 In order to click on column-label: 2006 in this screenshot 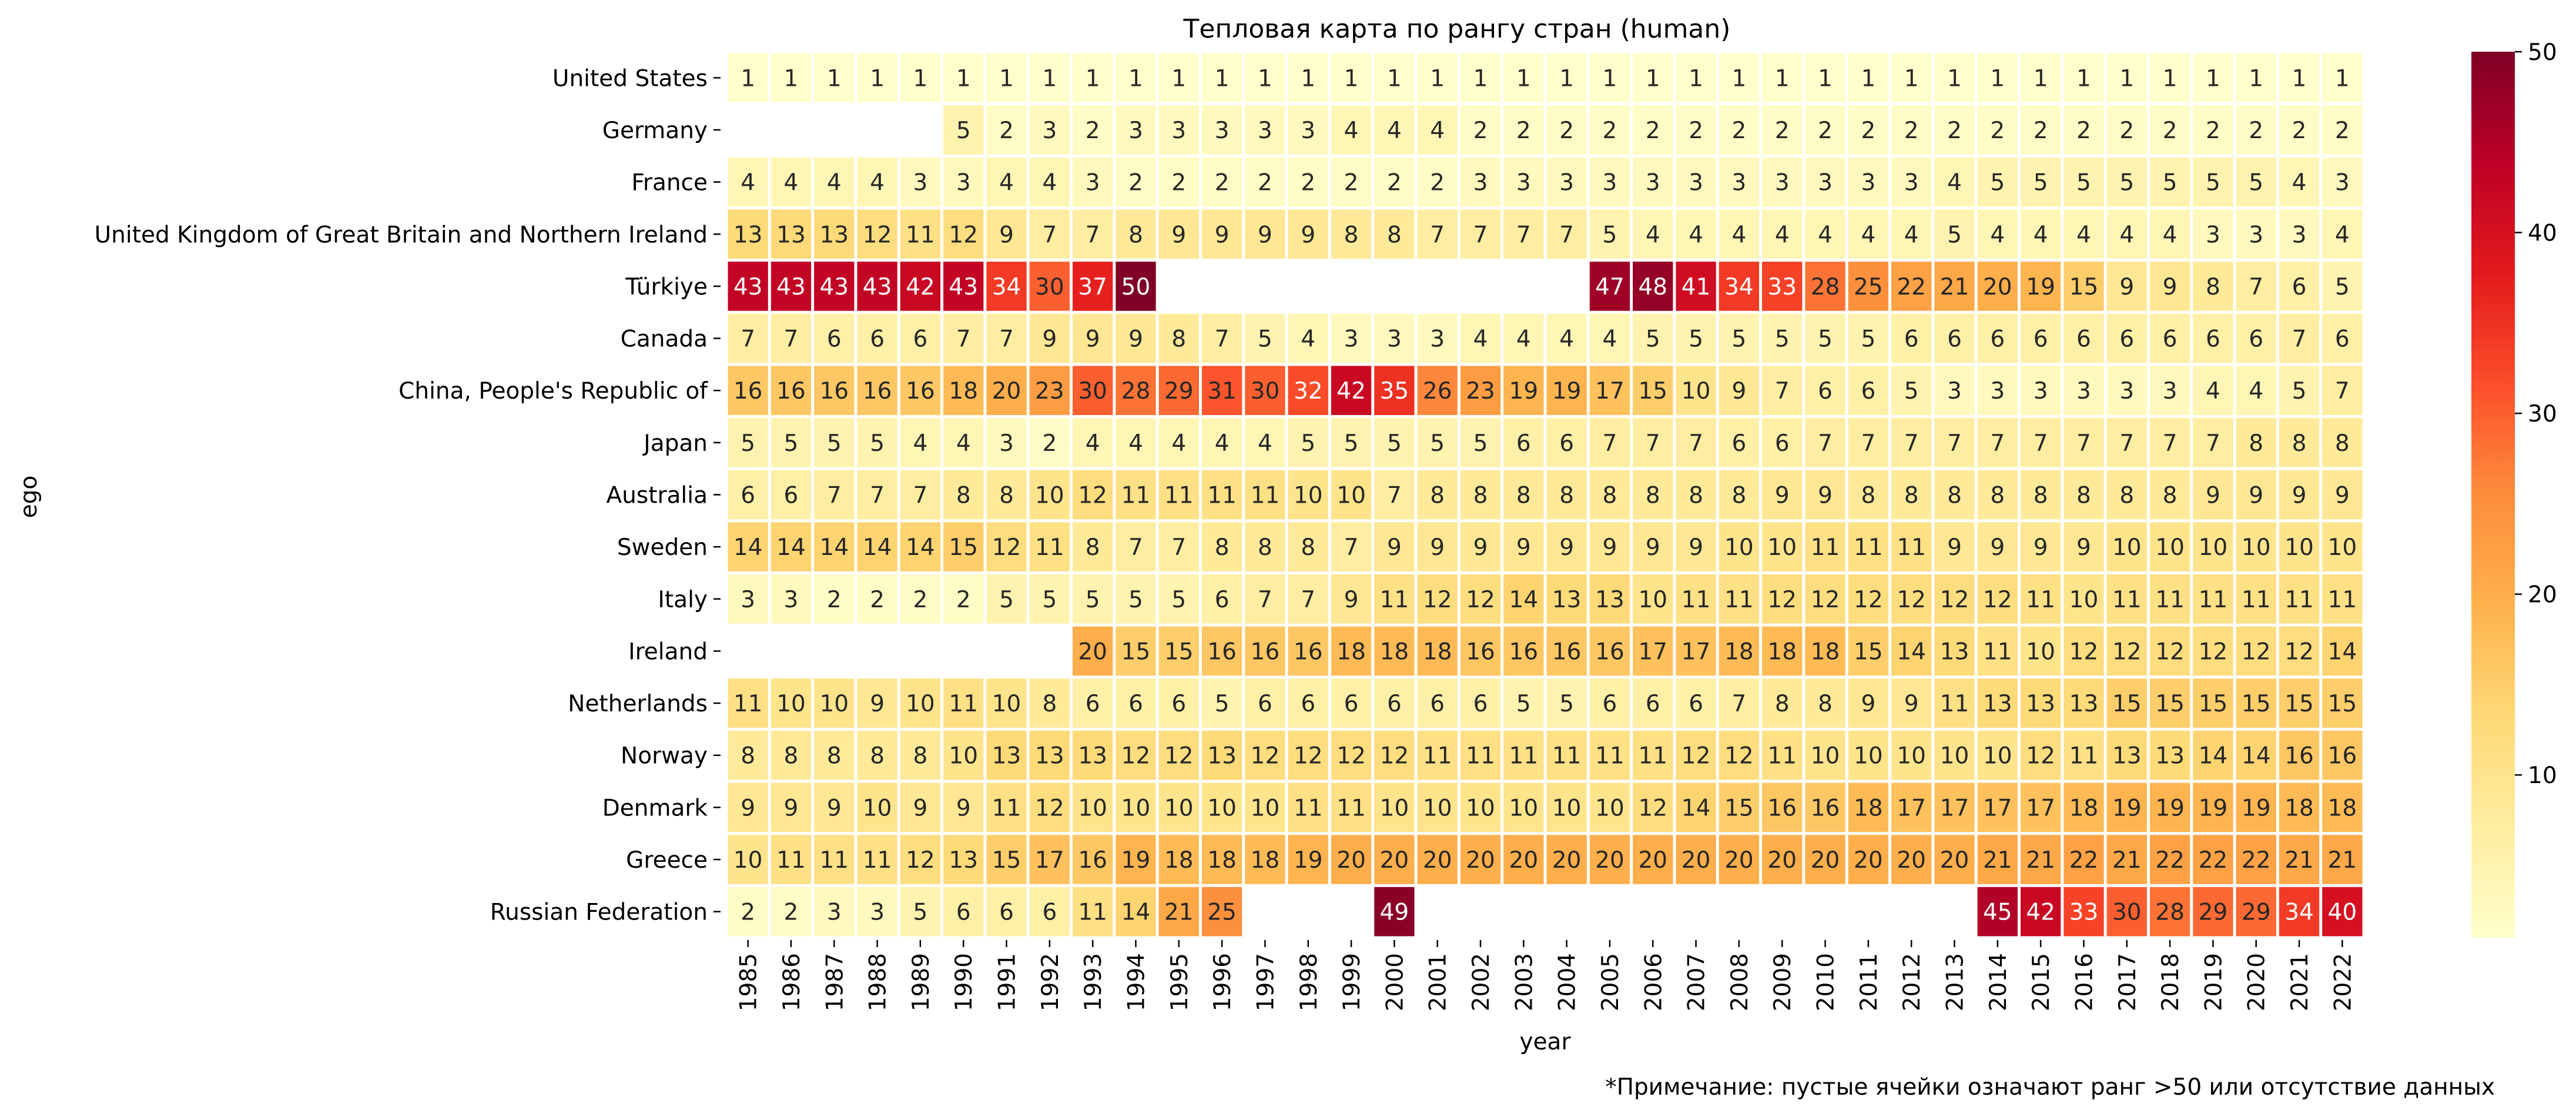, I will do `click(1653, 982)`.